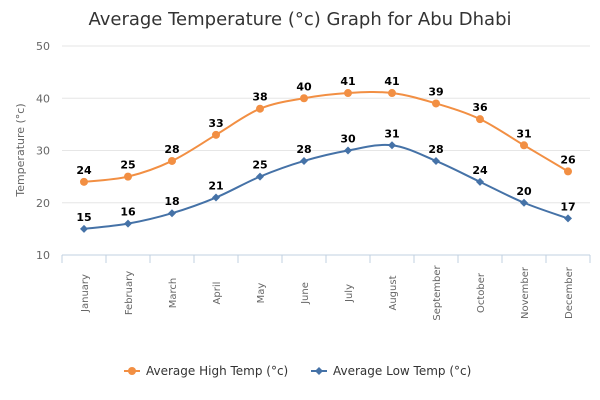 The width and height of the screenshot is (600, 400). I want to click on data-label: 36, so click(480, 107).